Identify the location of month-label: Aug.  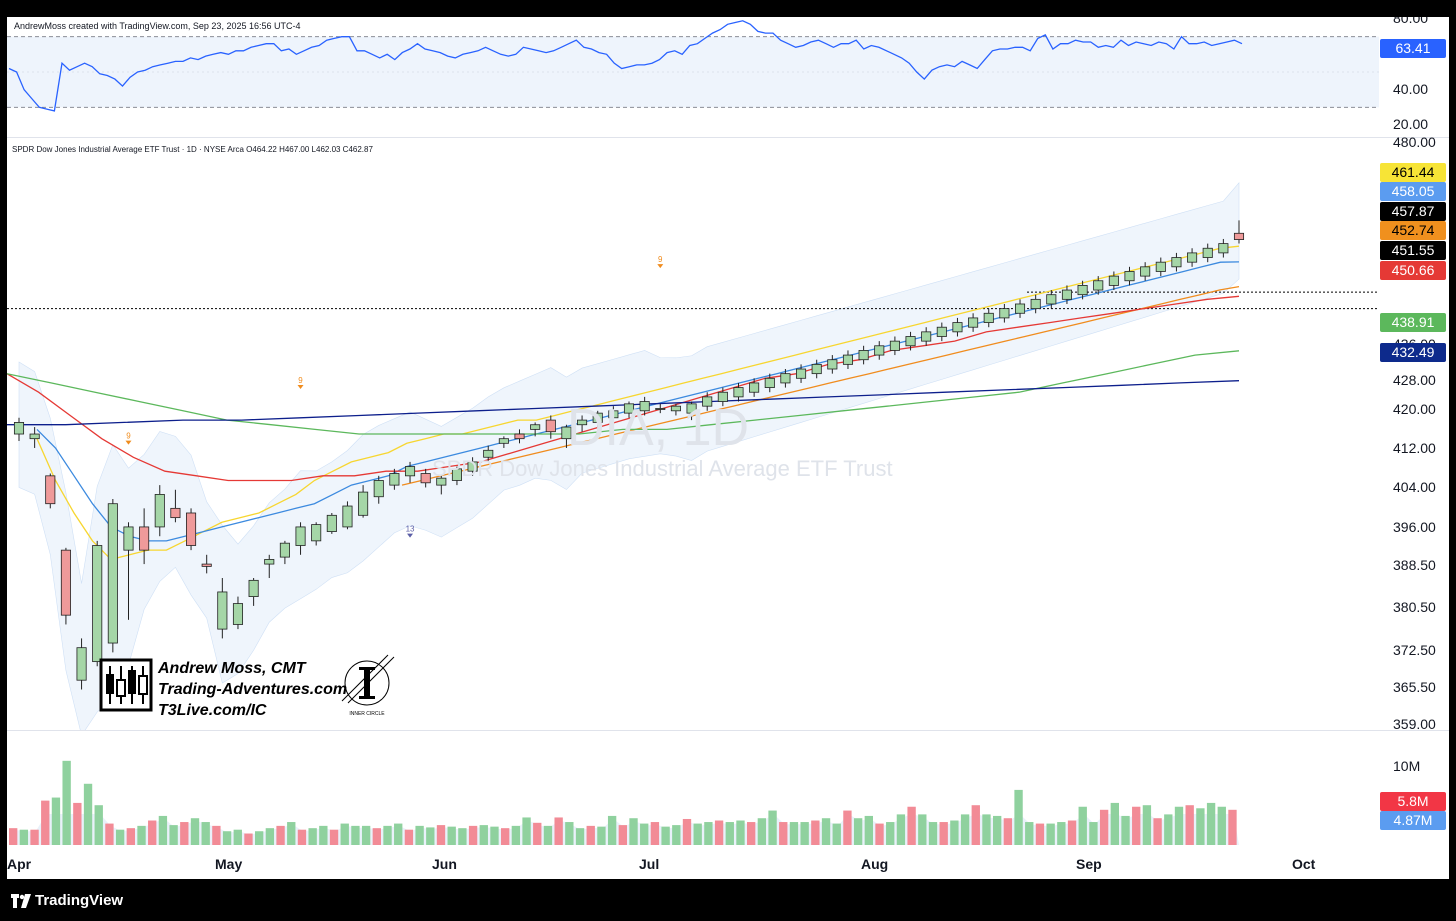
(875, 864).